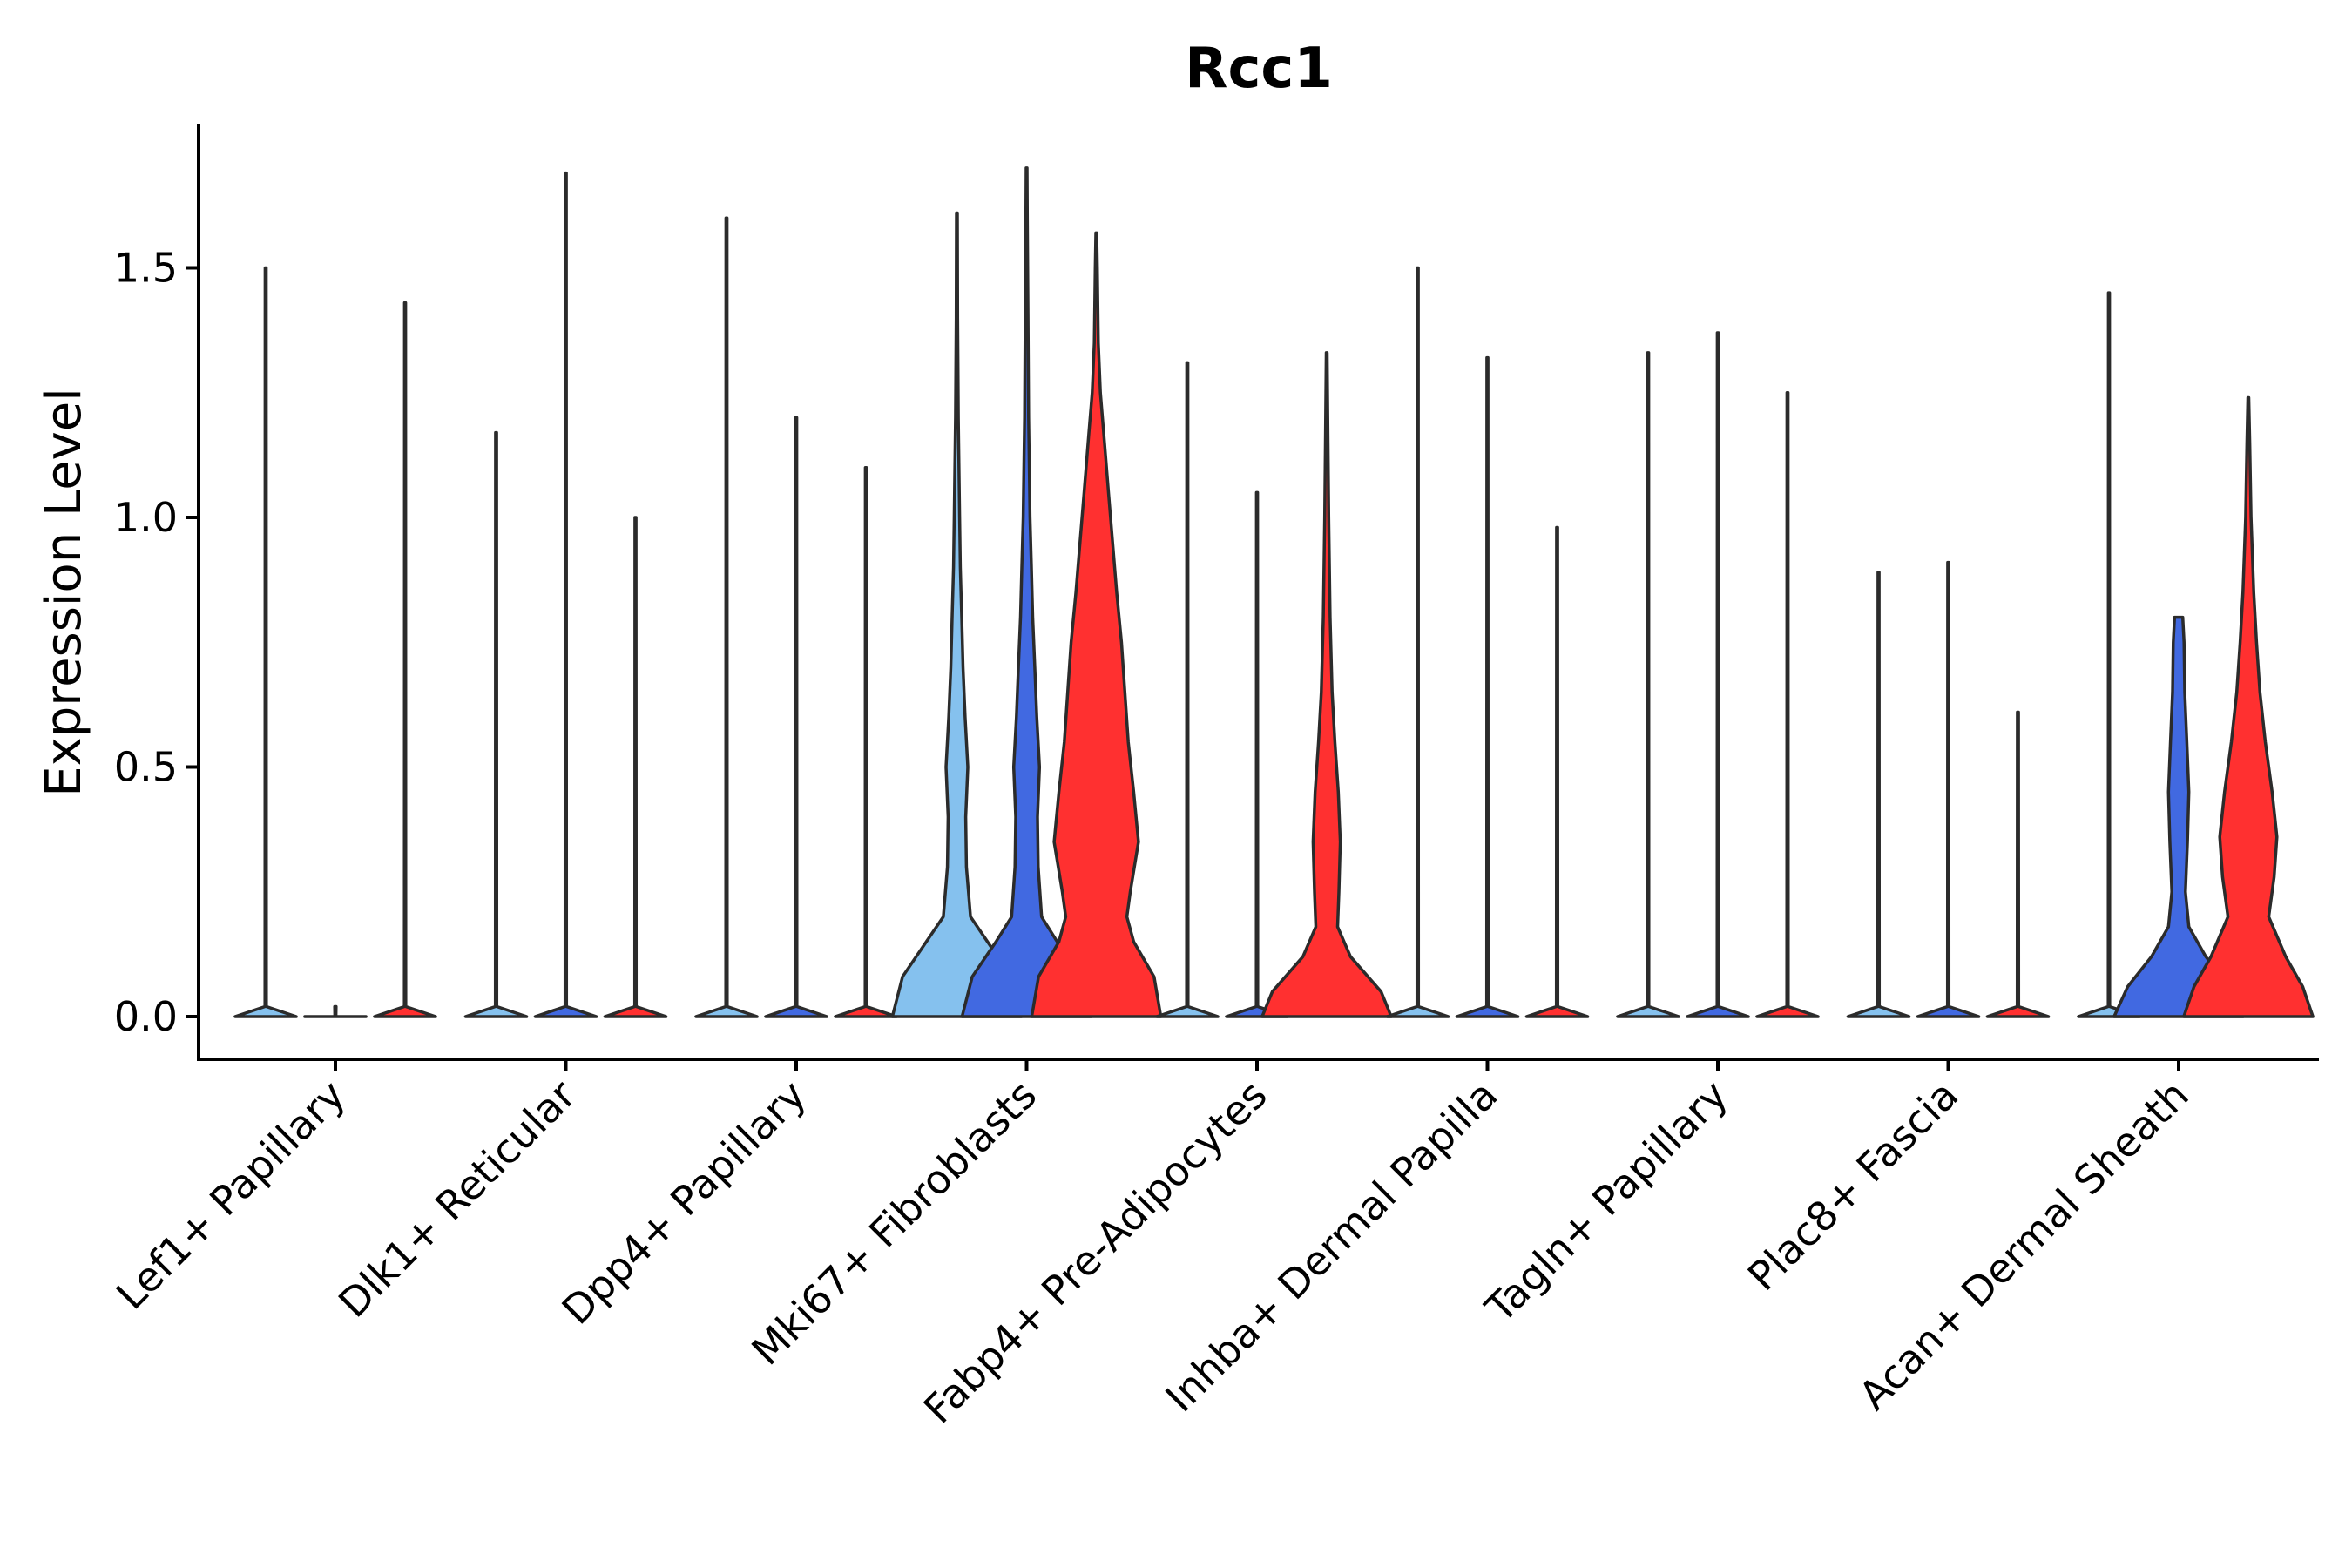 The image size is (2352, 1568). I want to click on x-tick-label: Tagln+ Papillary, so click(1606, 1202).